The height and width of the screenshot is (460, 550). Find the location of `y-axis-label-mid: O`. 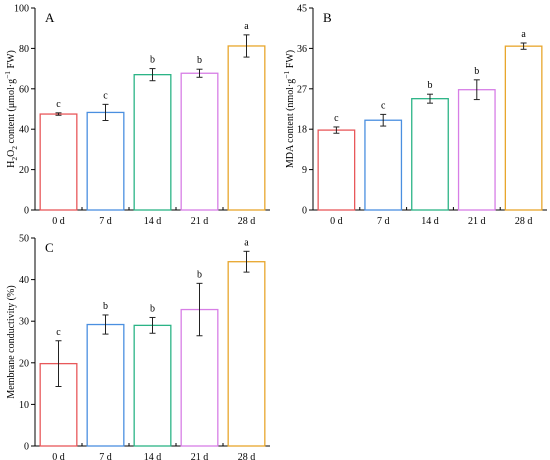

y-axis-label-mid: O is located at coordinates (11, 153).